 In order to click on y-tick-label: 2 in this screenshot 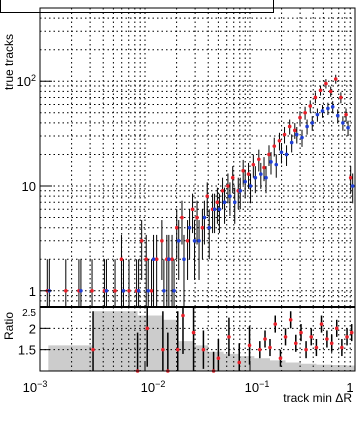, I will do `click(32, 328)`.